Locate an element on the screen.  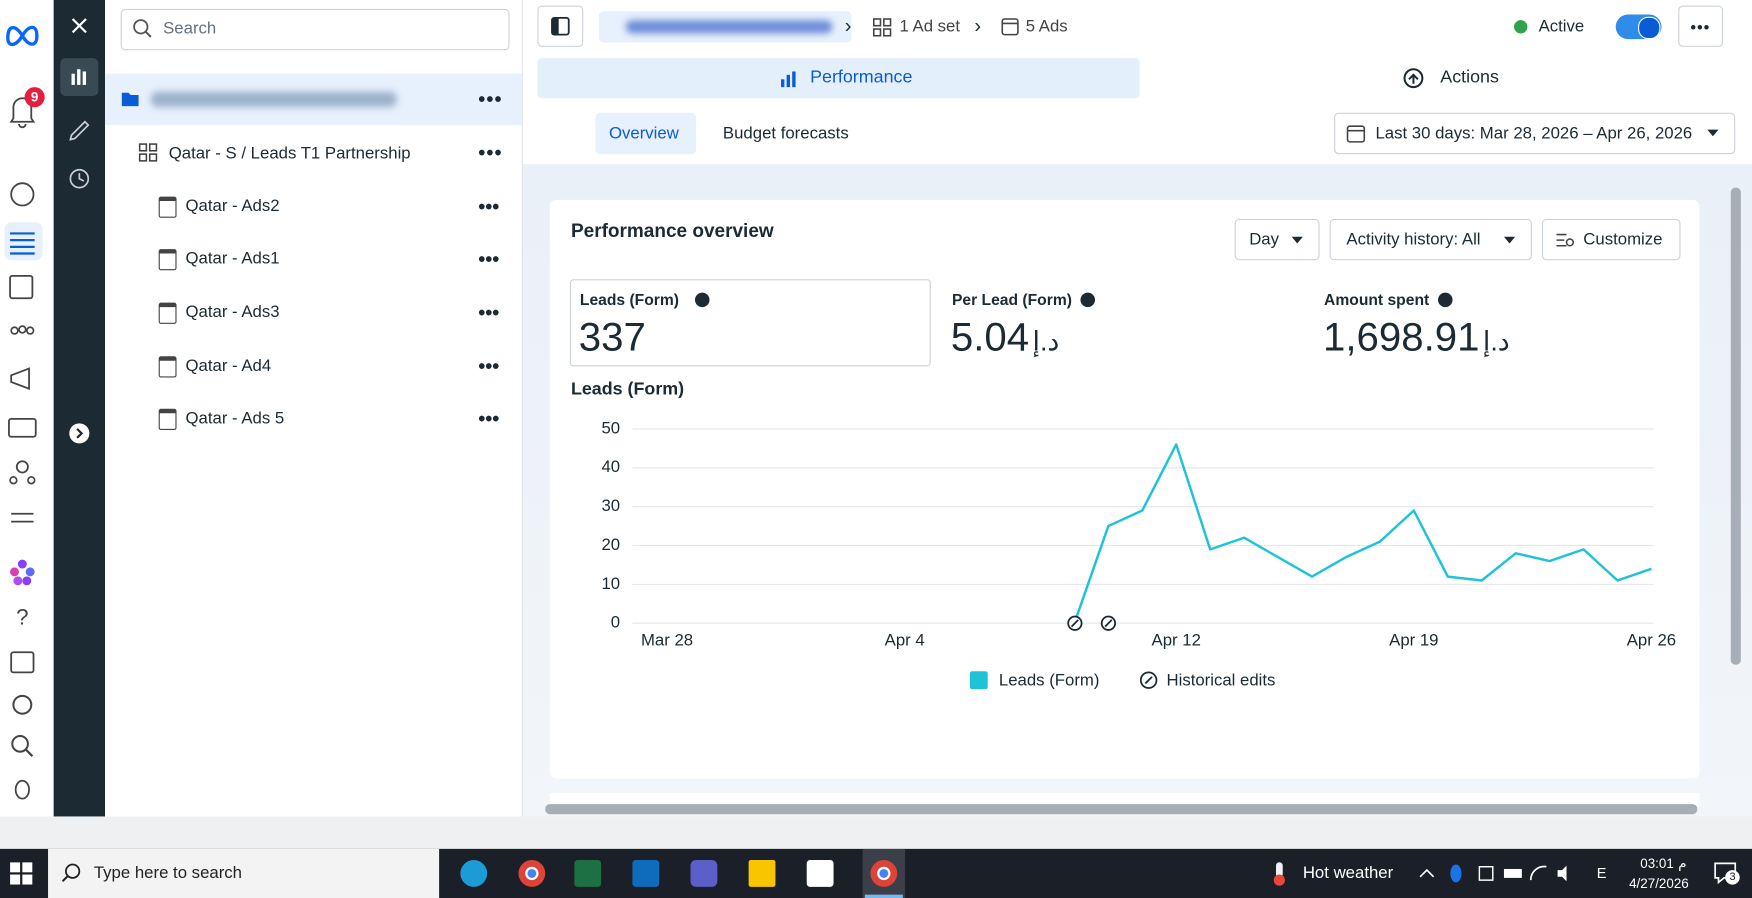
clock-period: م is located at coordinates (1682, 863).